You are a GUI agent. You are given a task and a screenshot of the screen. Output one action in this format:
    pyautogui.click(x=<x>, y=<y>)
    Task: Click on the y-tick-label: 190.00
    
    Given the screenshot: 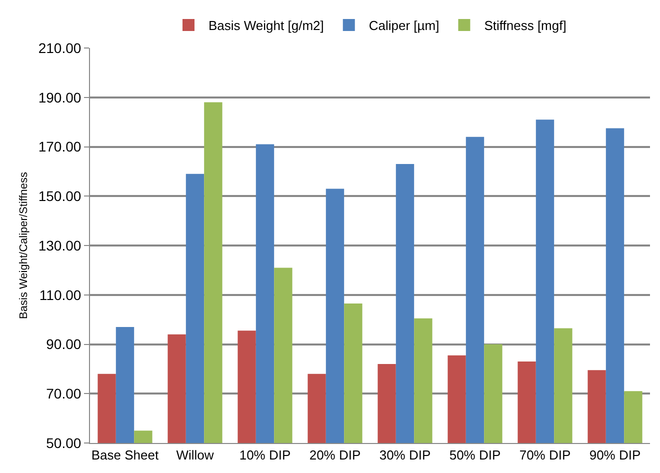 What is the action you would take?
    pyautogui.click(x=60, y=97)
    